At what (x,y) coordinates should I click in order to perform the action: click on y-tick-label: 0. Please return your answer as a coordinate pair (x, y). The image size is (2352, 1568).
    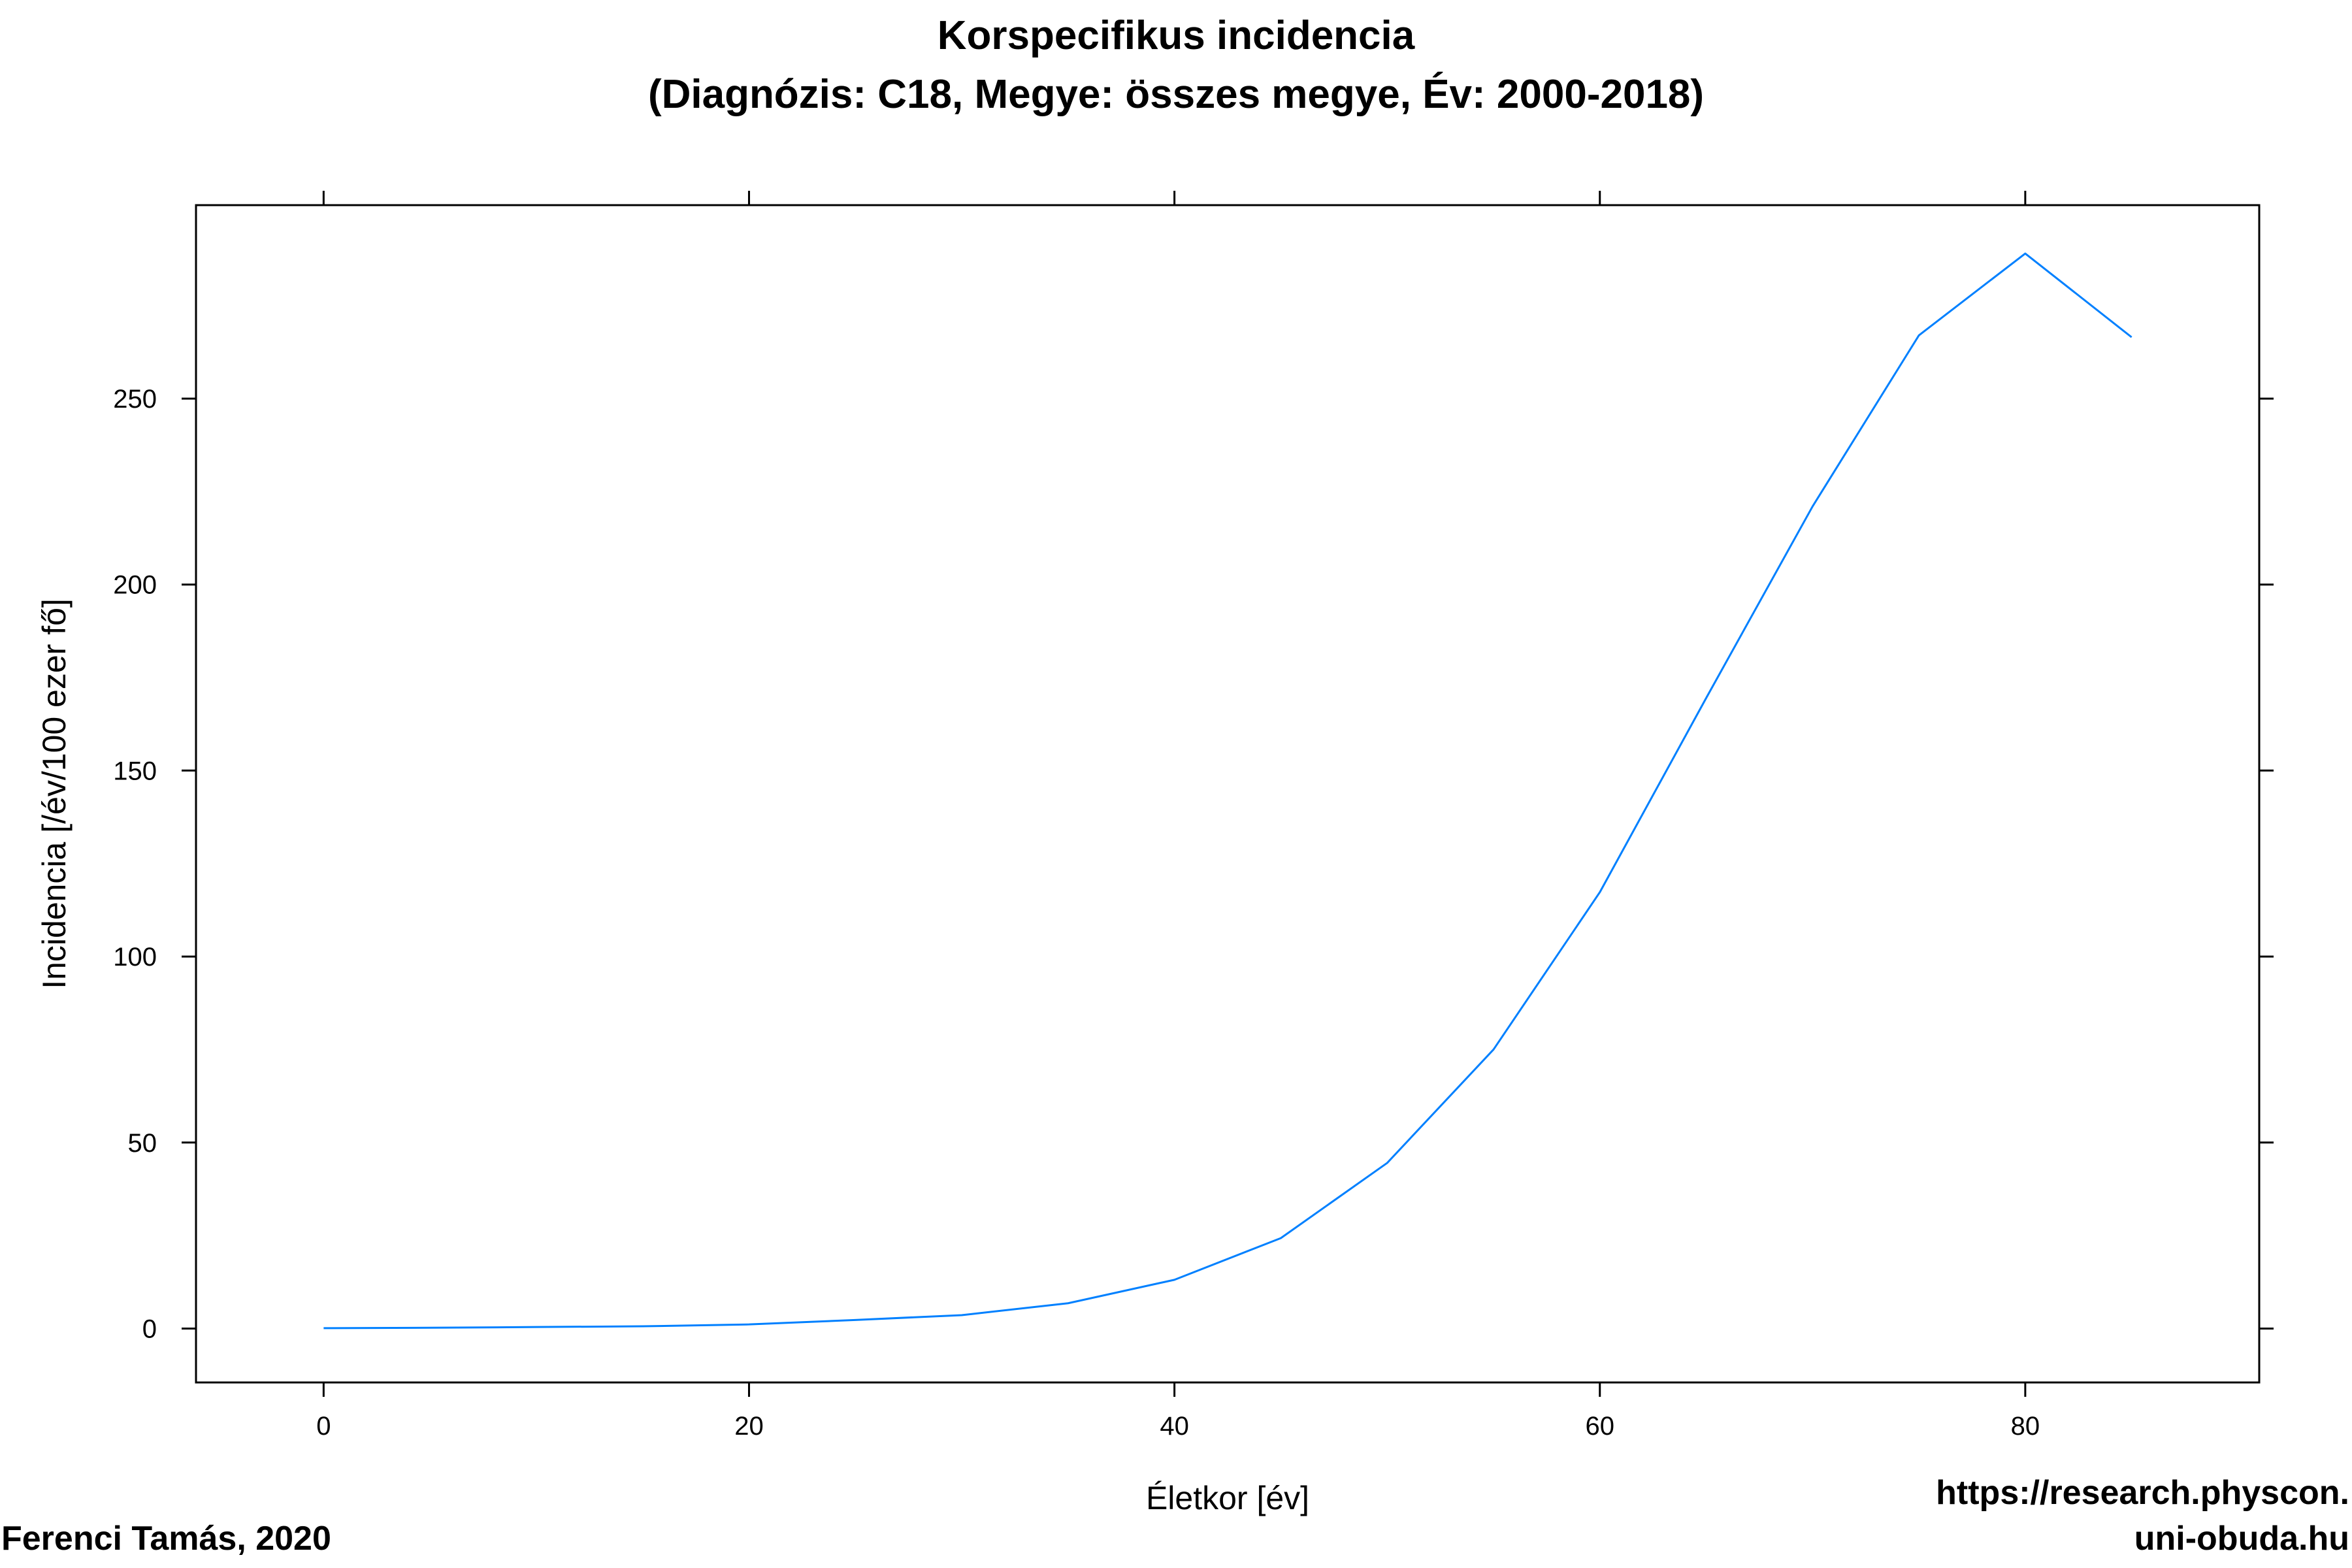
    Looking at the image, I should click on (149, 1329).